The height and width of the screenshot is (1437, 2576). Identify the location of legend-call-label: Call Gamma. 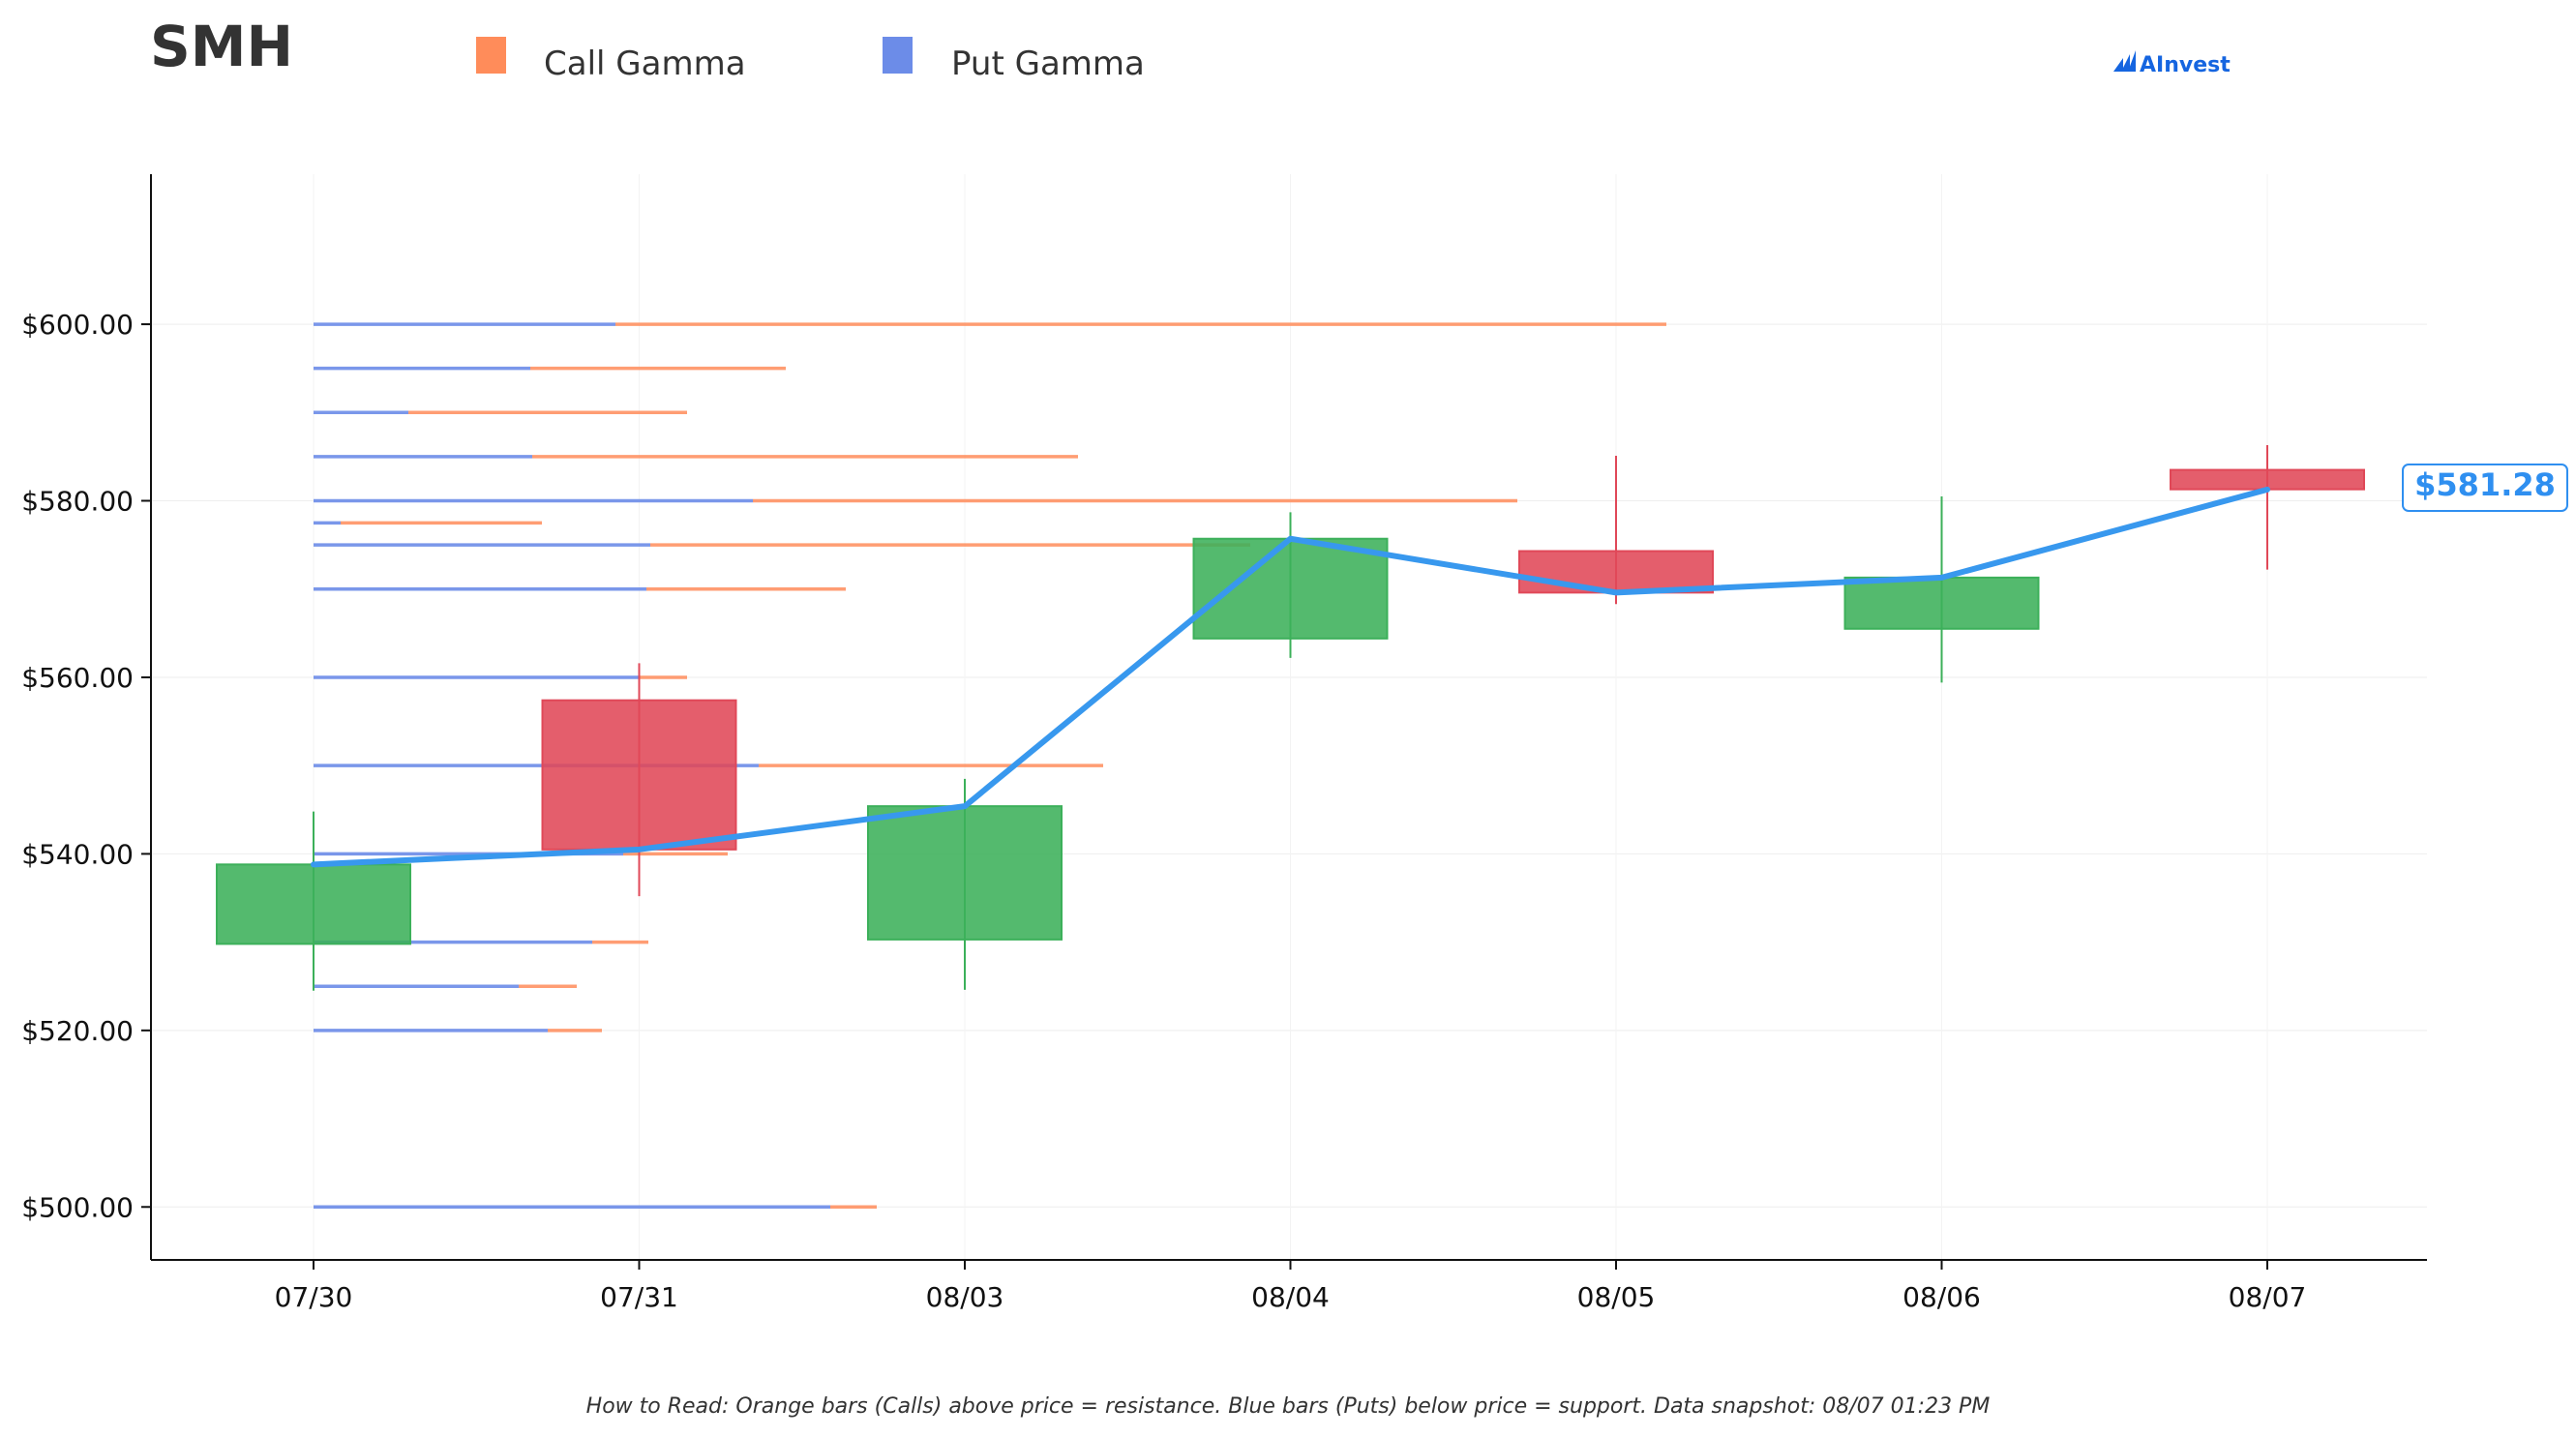
(645, 64).